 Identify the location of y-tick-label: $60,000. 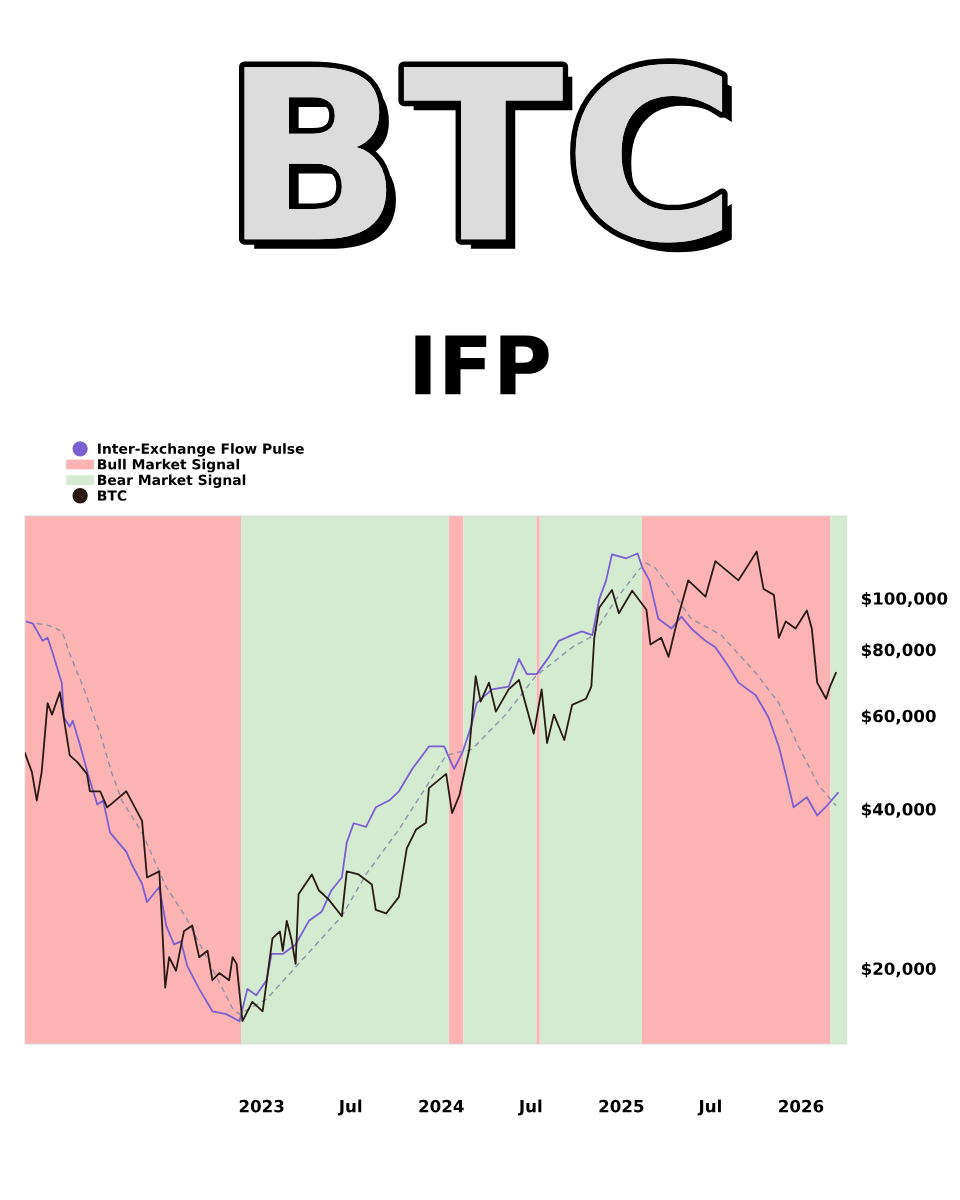
(898, 717).